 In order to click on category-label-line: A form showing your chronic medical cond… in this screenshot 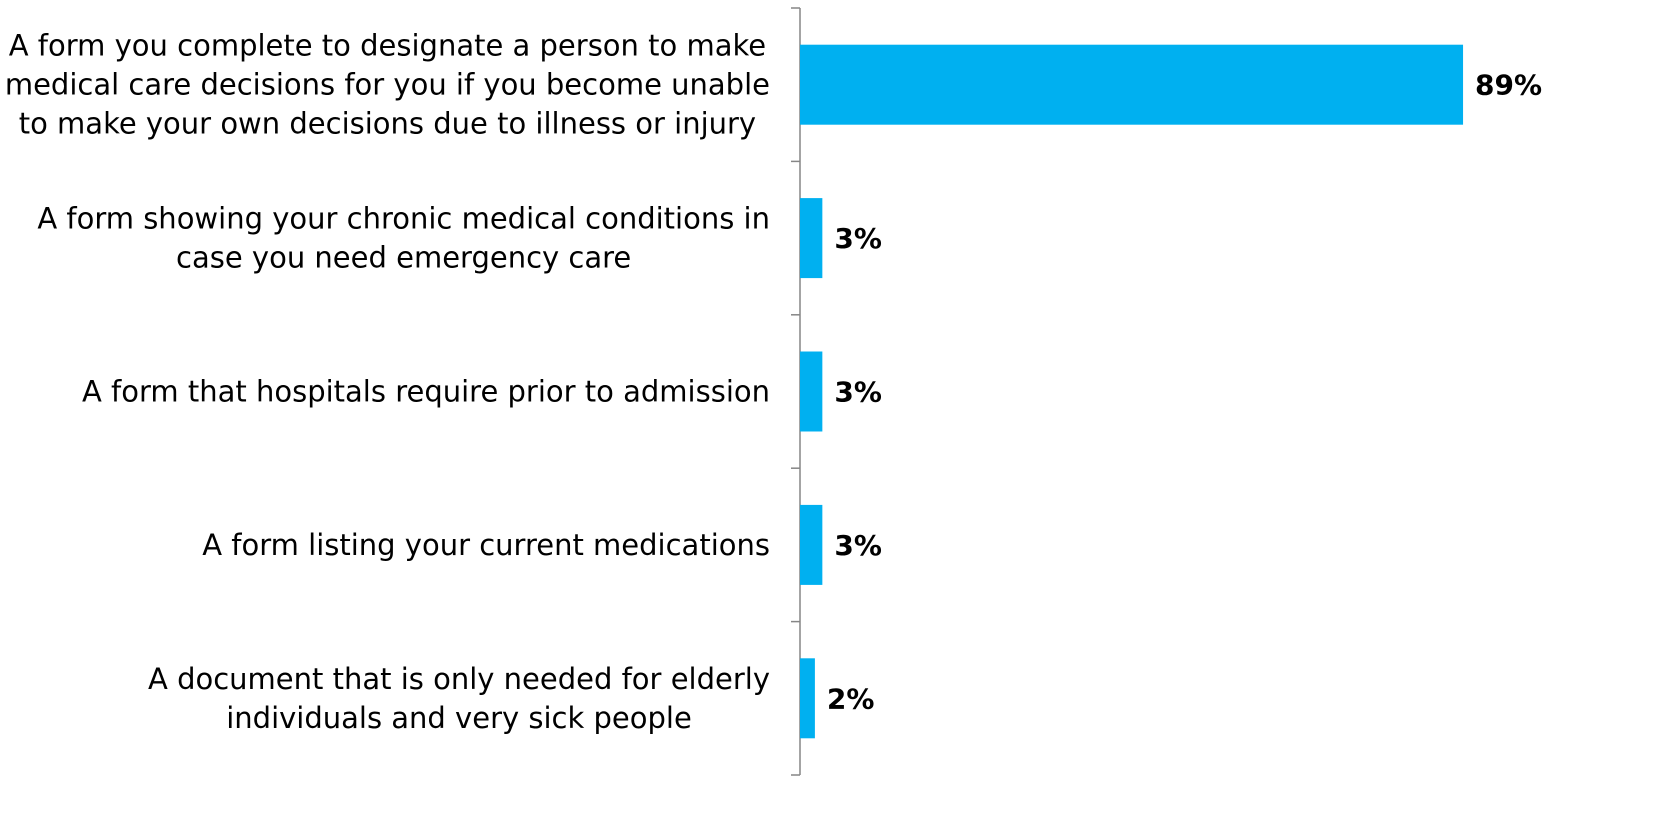, I will do `click(403, 219)`.